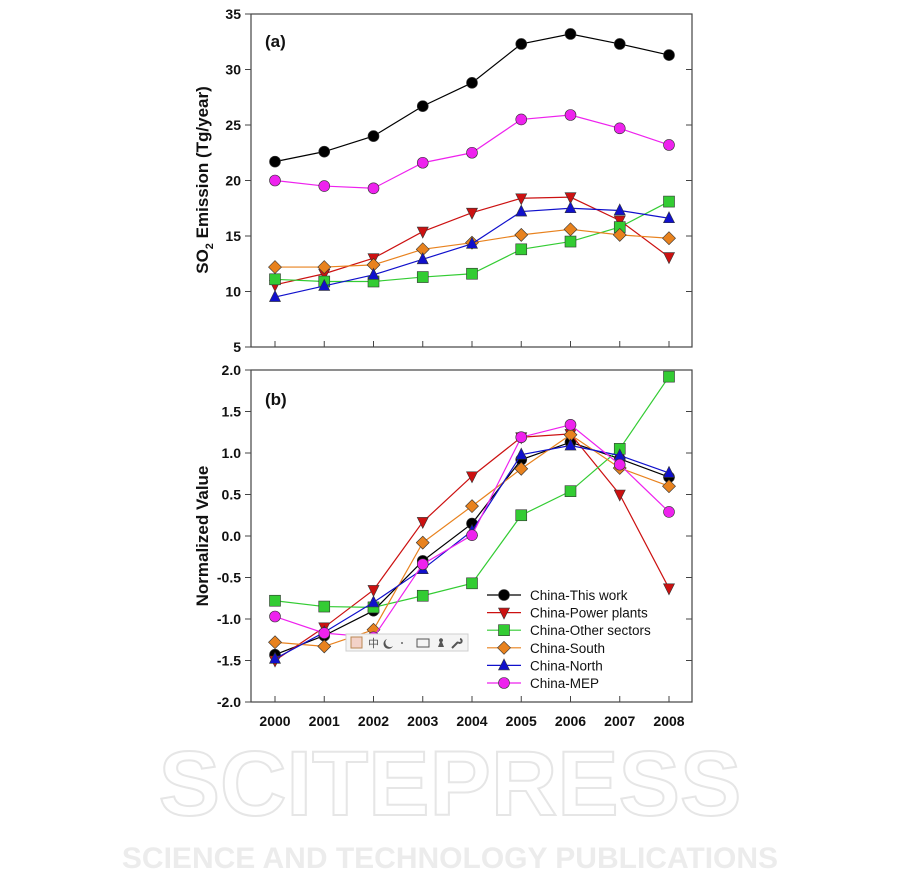 The width and height of the screenshot is (901, 886). I want to click on legend-label: China-MEP, so click(564, 683).